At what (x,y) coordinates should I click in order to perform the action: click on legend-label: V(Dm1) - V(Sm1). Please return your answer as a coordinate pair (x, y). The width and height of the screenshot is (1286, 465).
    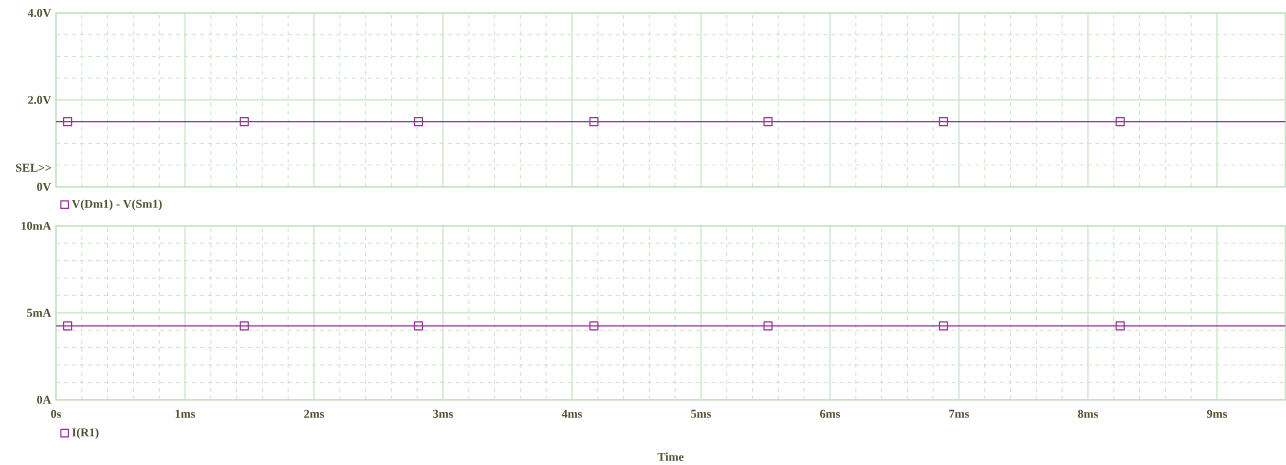
    Looking at the image, I should click on (116, 205).